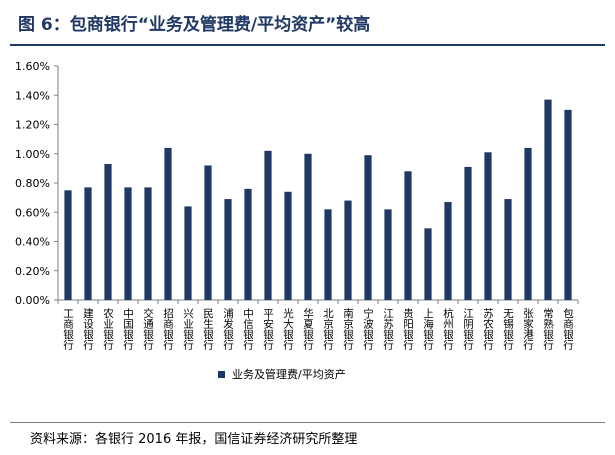 The width and height of the screenshot is (615, 455). What do you see at coordinates (32, 183) in the screenshot?
I see `y-tick-label: 0.80%` at bounding box center [32, 183].